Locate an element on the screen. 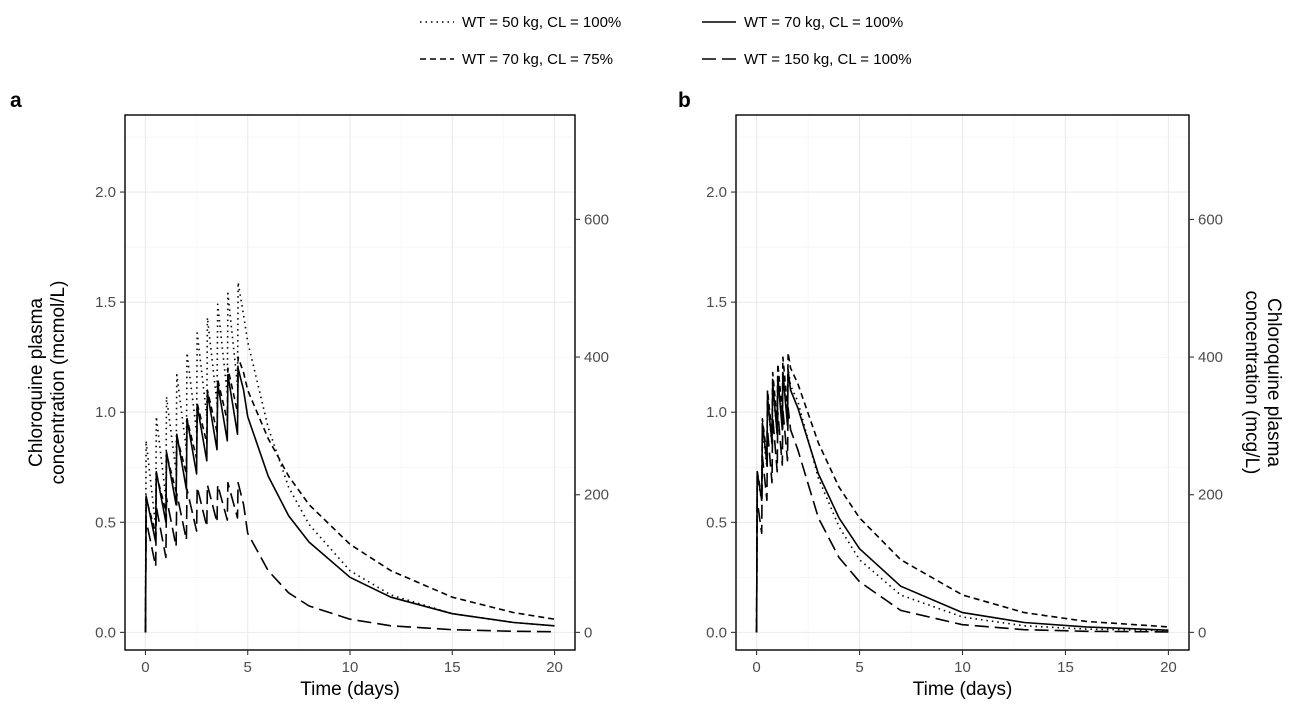  legend-label: WT = 150 kg, CL = 100% is located at coordinates (828, 59).